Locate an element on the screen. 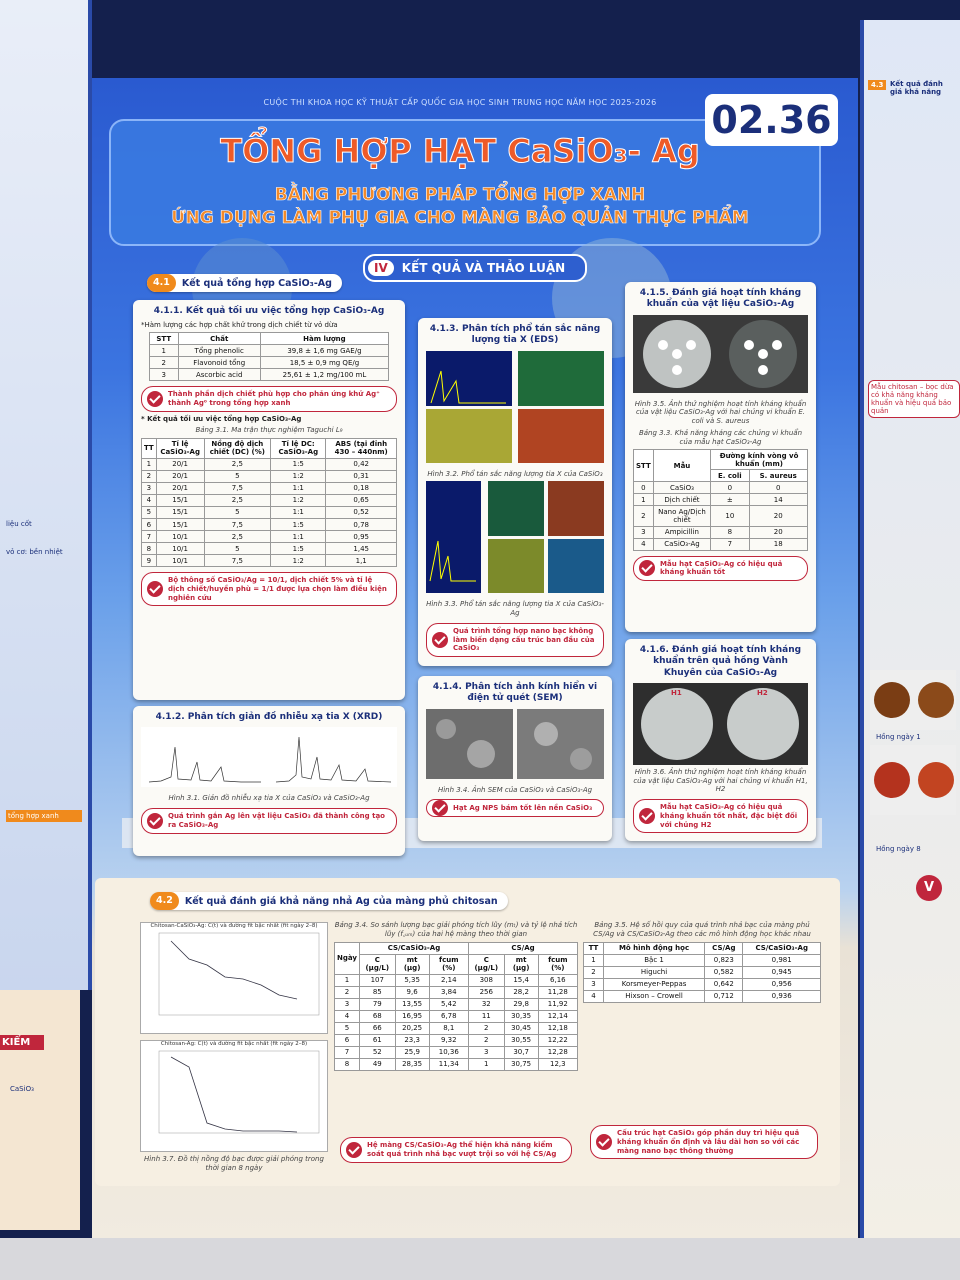 The width and height of the screenshot is (960, 1280). subheader-row: E. coli S. aureus is located at coordinates (721, 476).